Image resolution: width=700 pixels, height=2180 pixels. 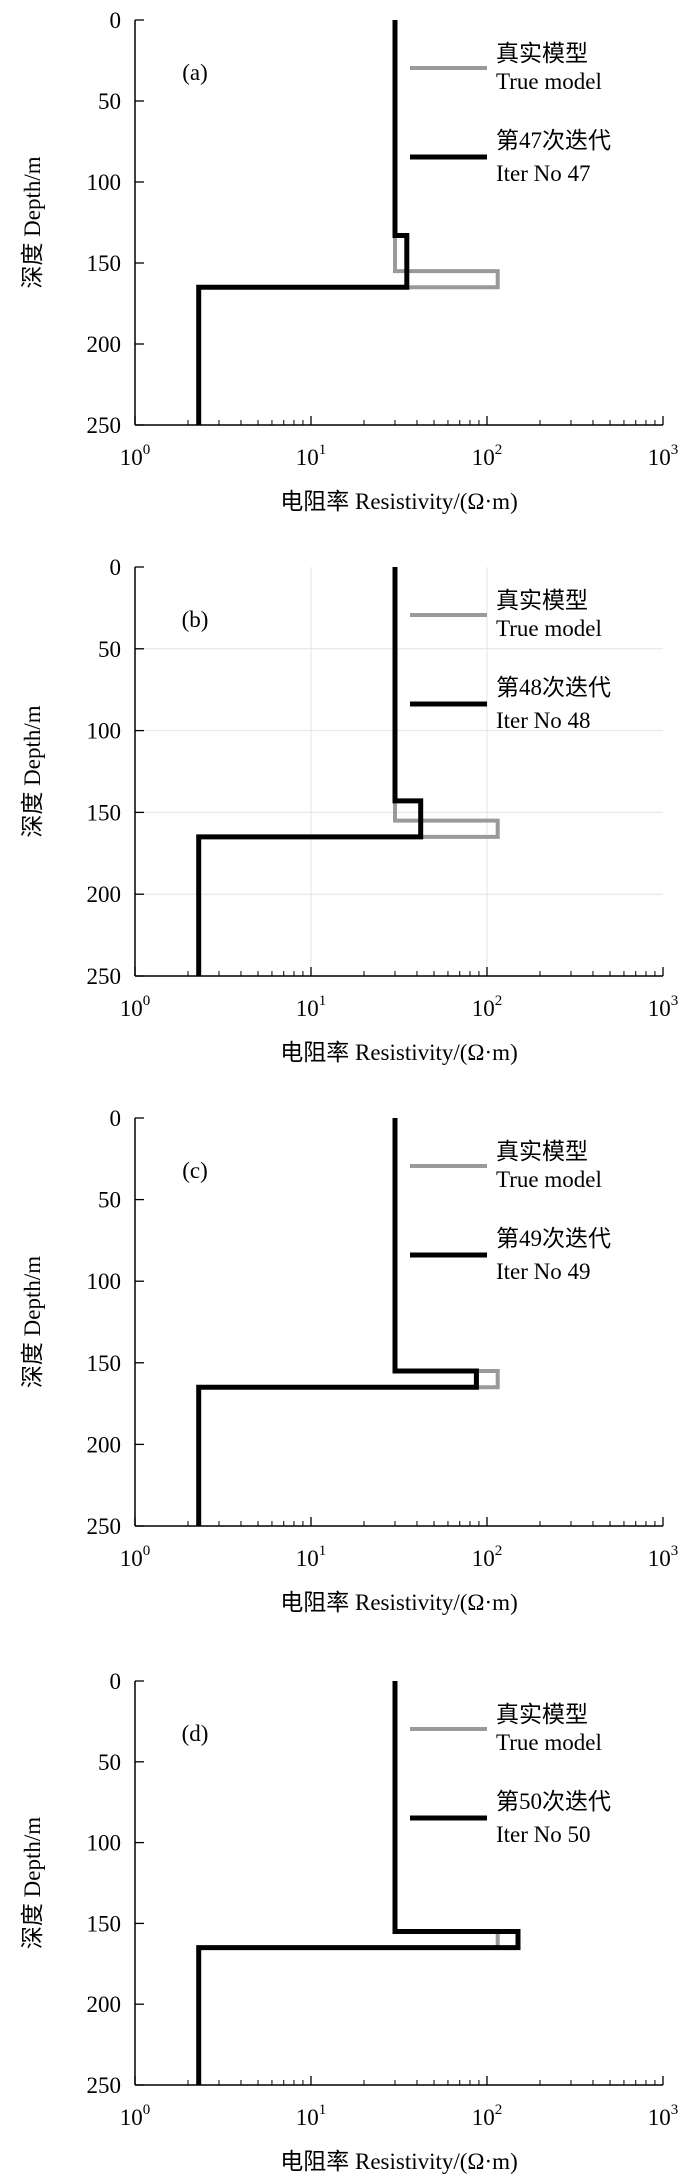 I want to click on legend-label: 第48次迭代, so click(x=553, y=687).